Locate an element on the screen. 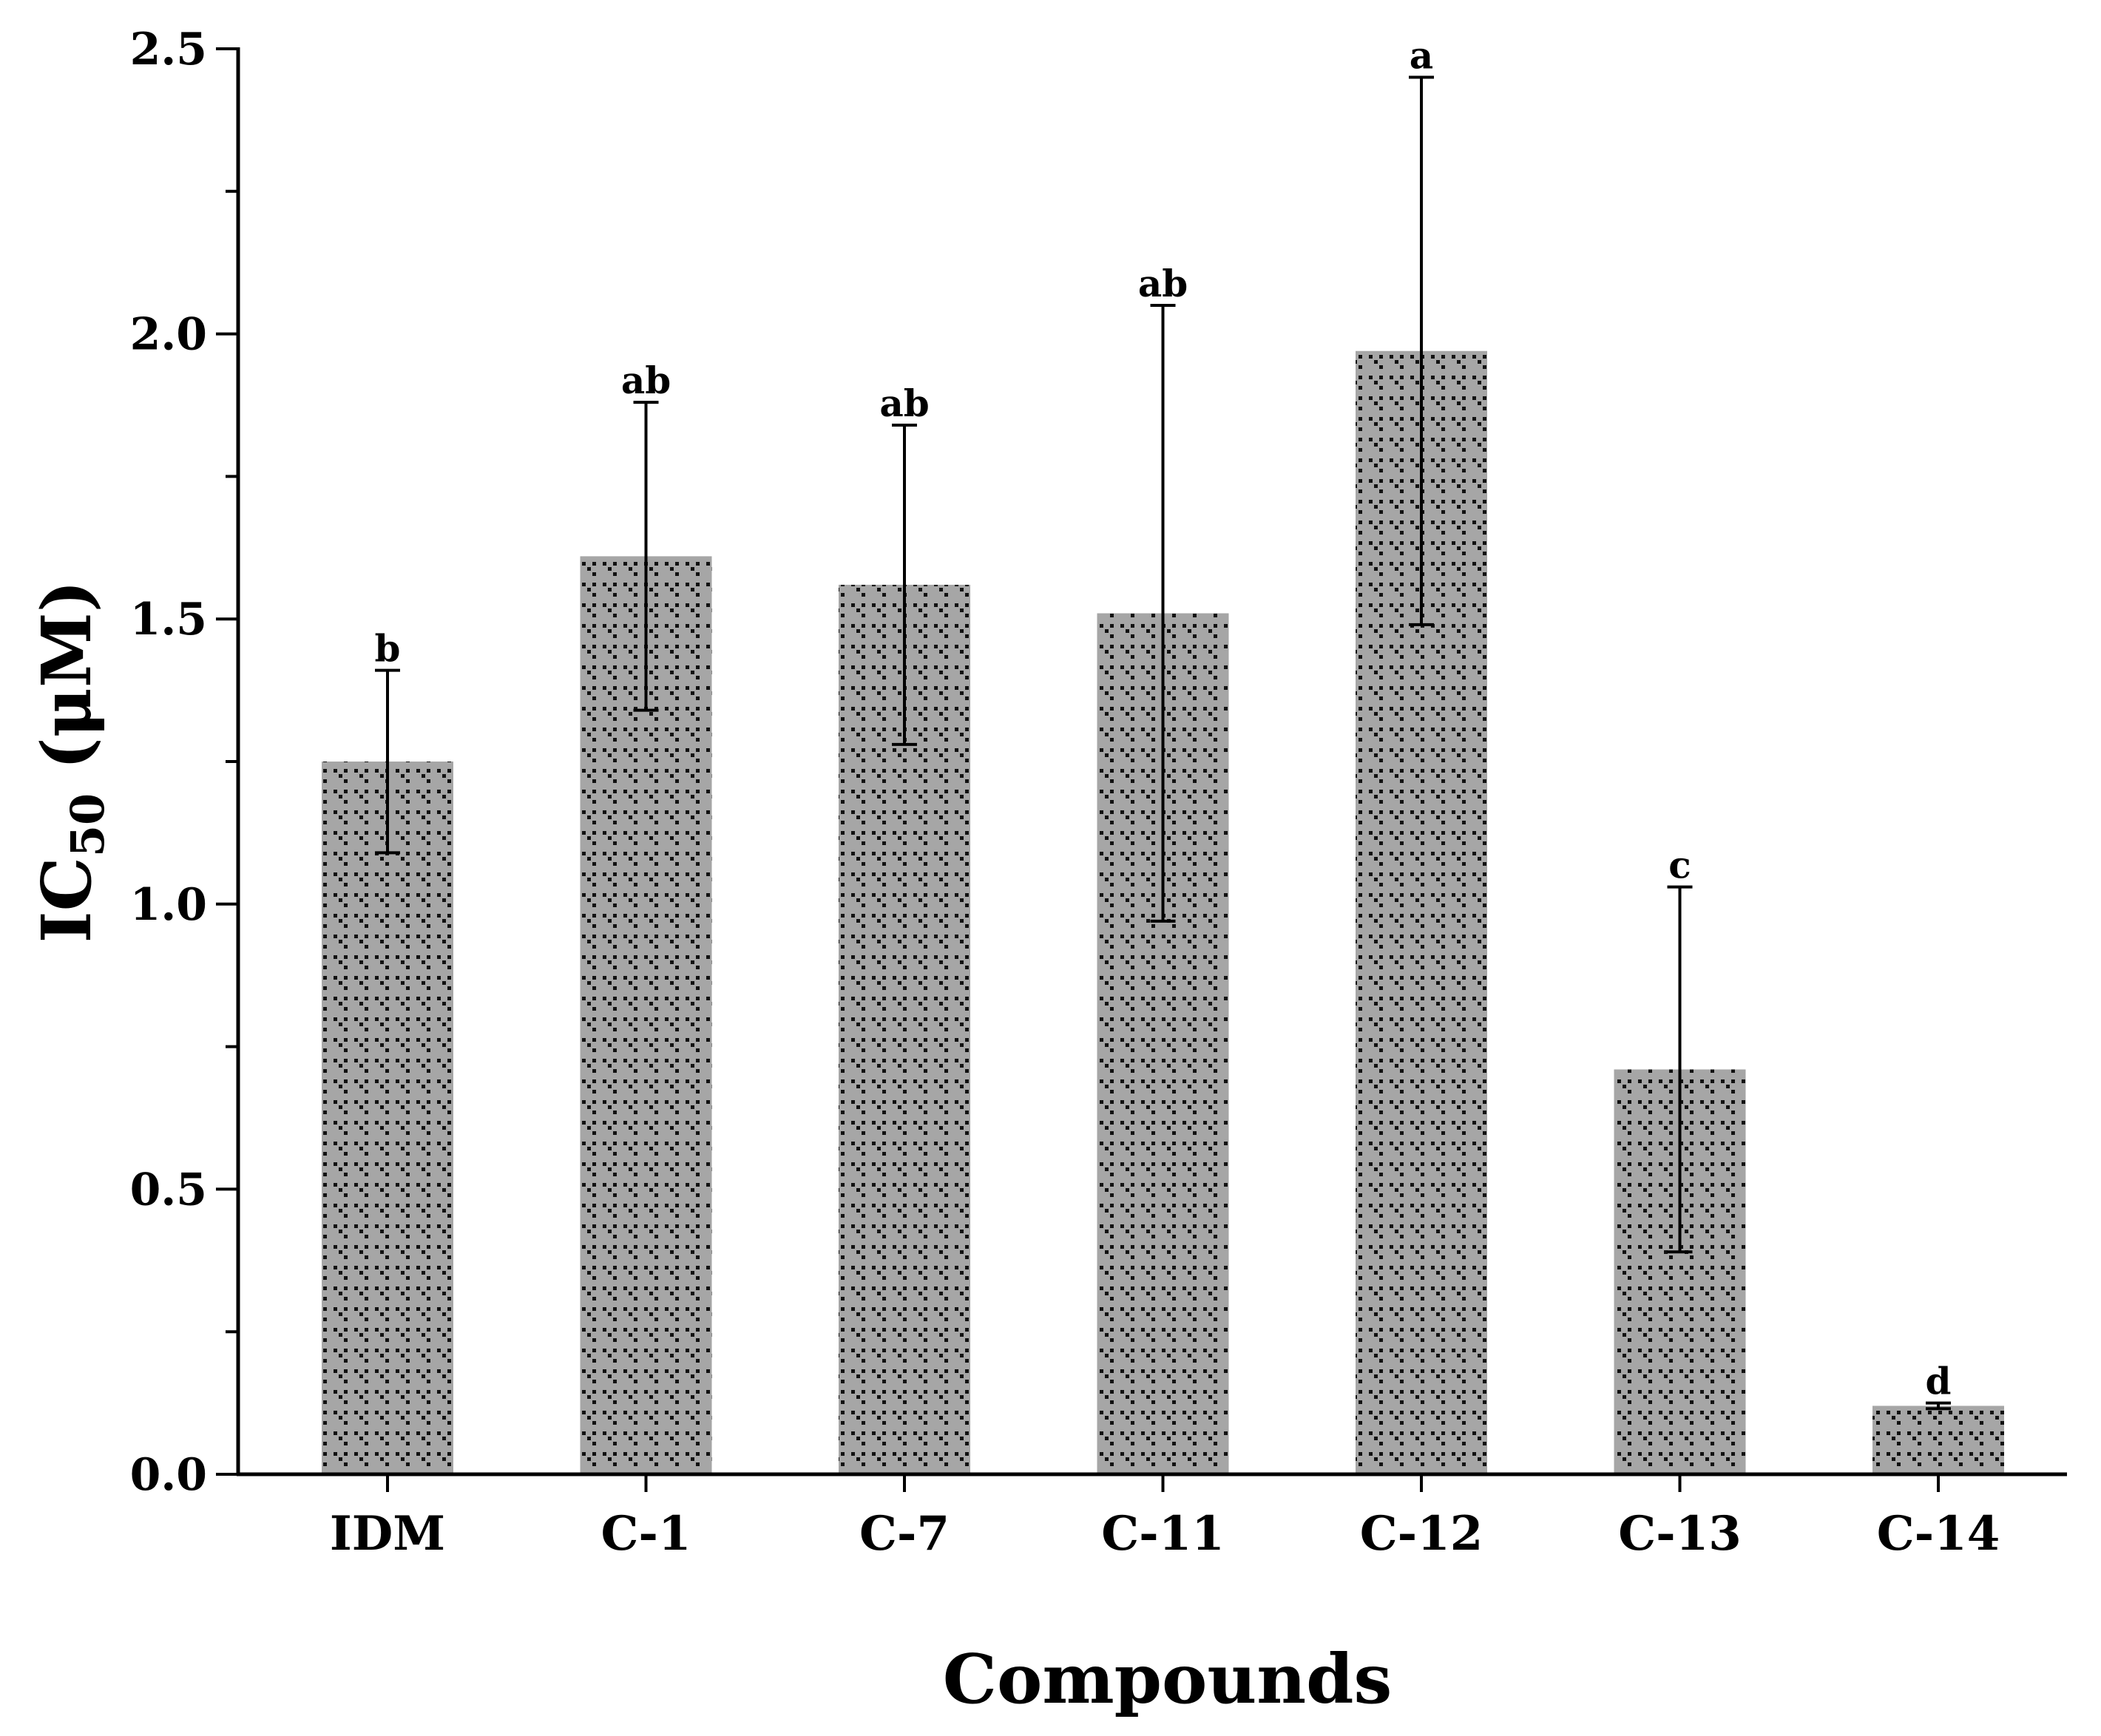 The image size is (2101, 1736). x-axis-title: Compounds is located at coordinates (1168, 1679).